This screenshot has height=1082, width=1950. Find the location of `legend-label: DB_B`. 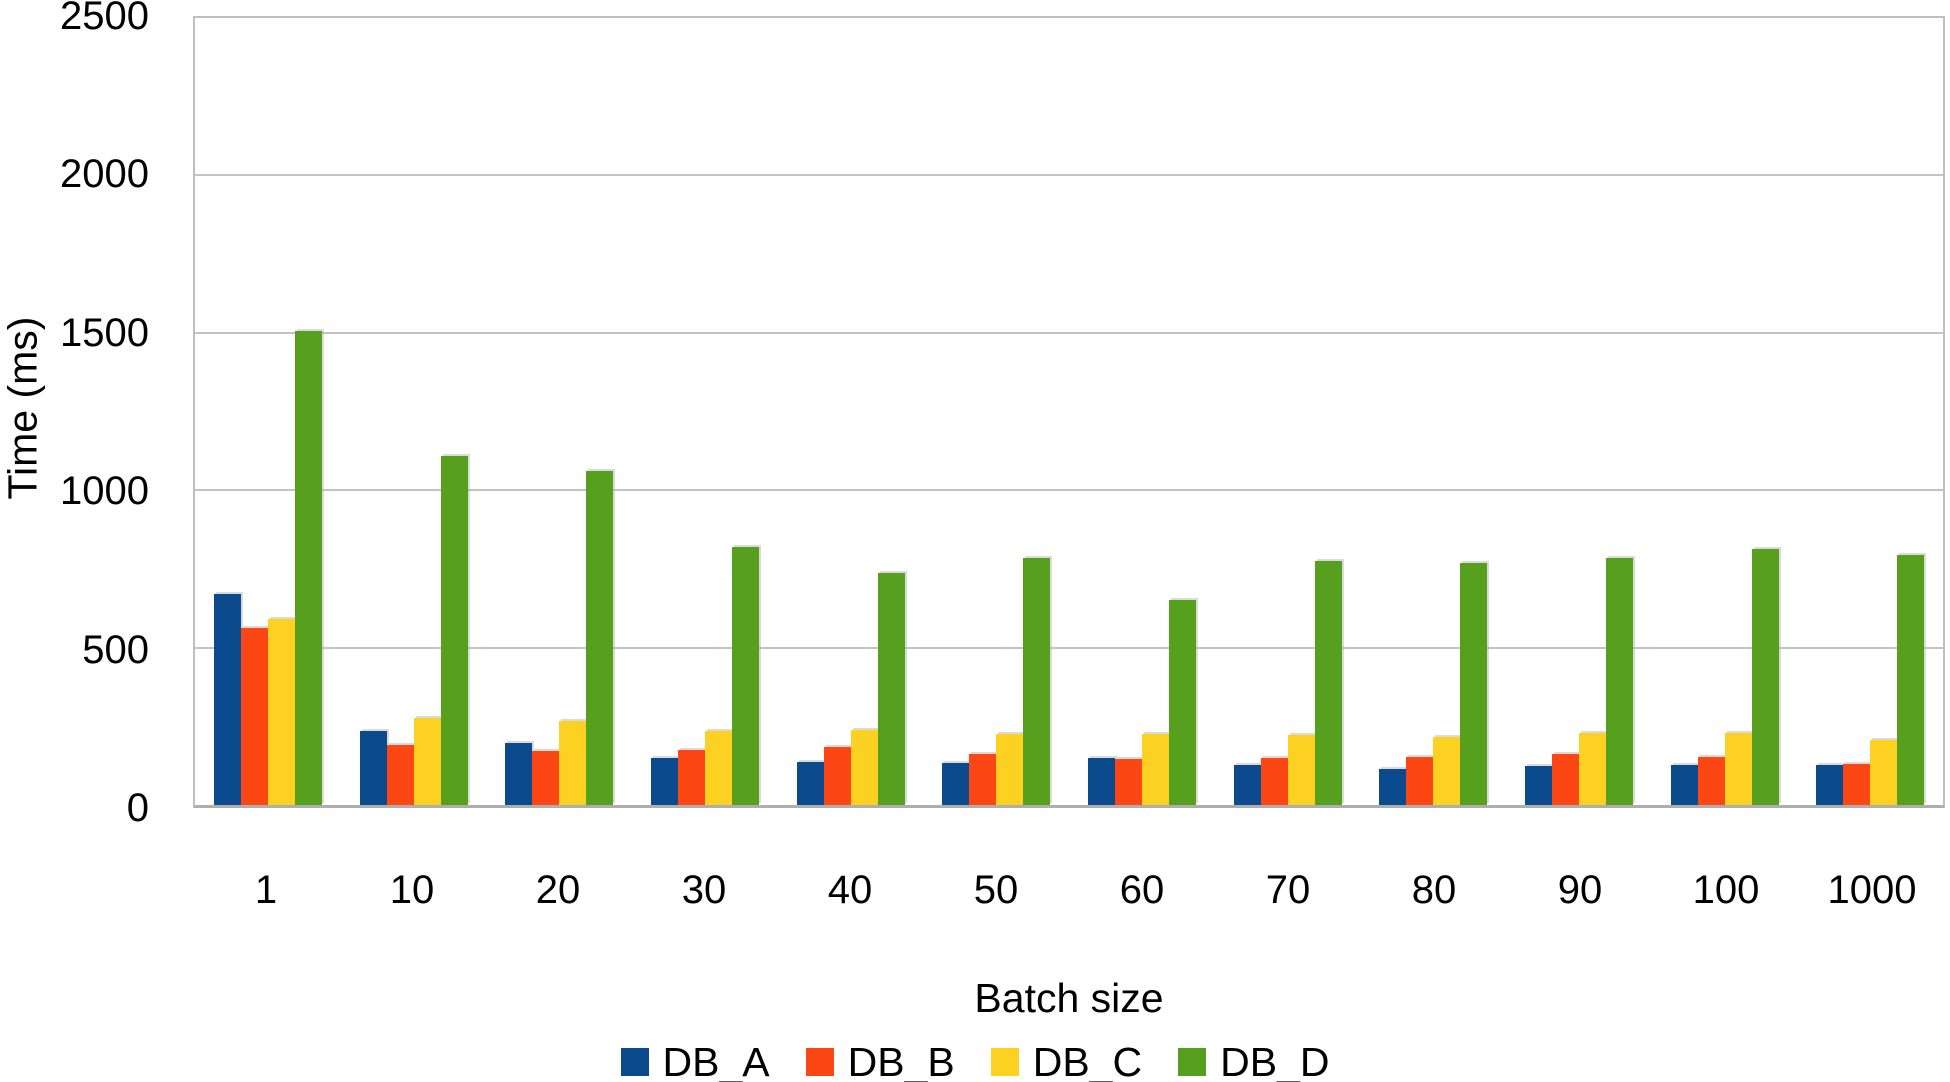

legend-label: DB_B is located at coordinates (901, 1060).